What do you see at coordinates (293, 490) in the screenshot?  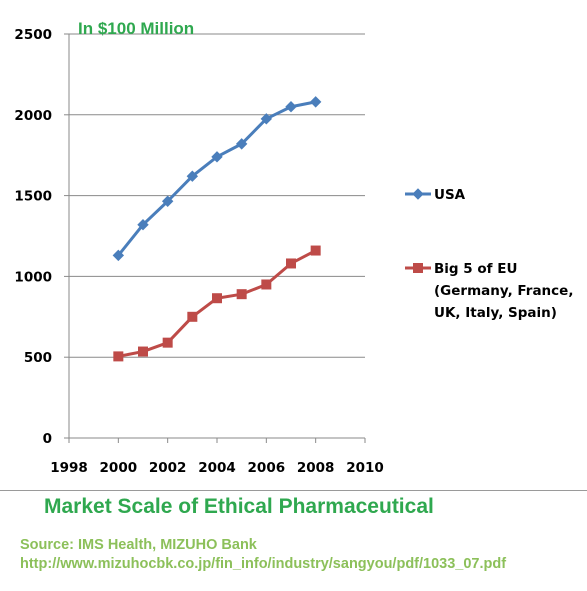 I see `divider` at bounding box center [293, 490].